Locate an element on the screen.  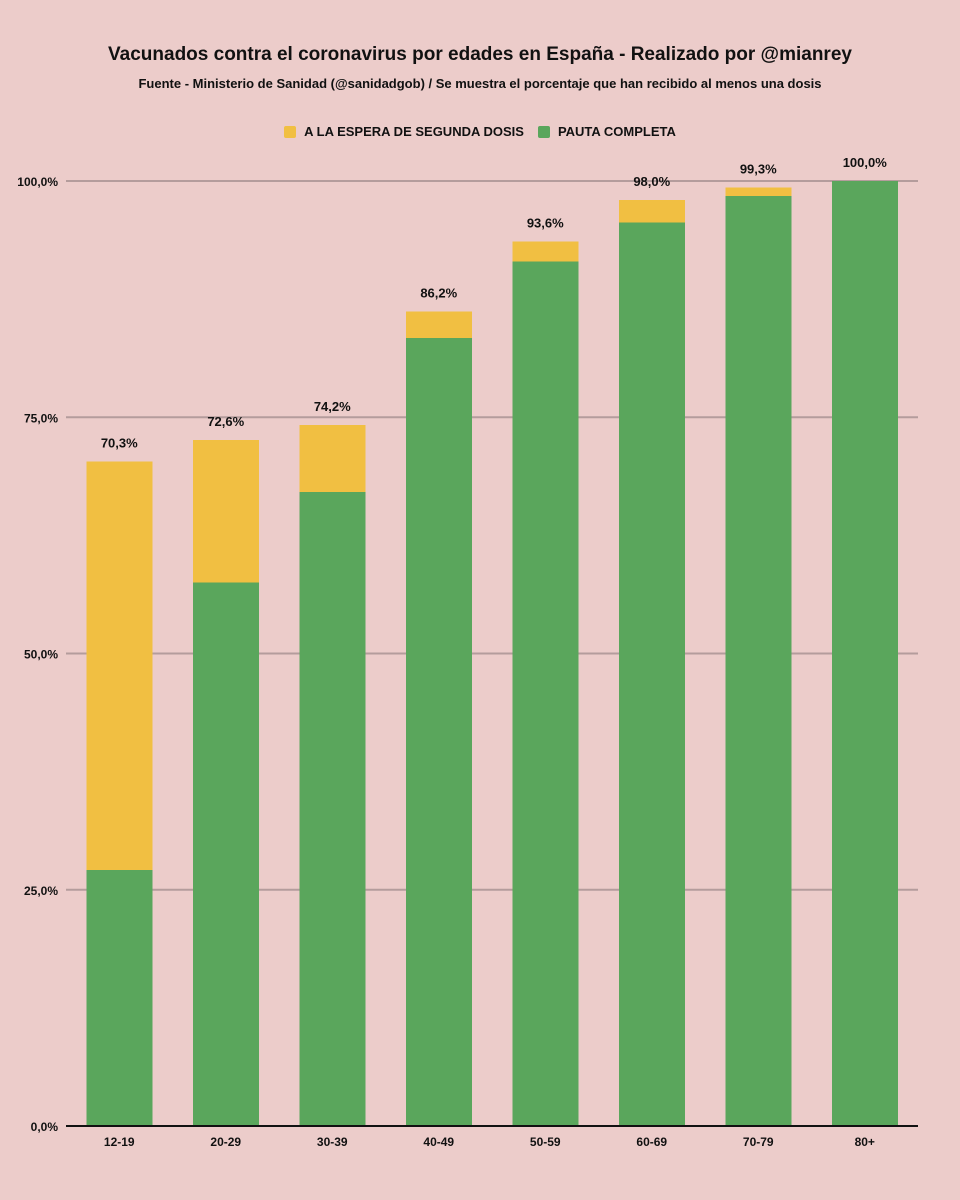
legend-swatch-segunda-dosis is located at coordinates (290, 131).